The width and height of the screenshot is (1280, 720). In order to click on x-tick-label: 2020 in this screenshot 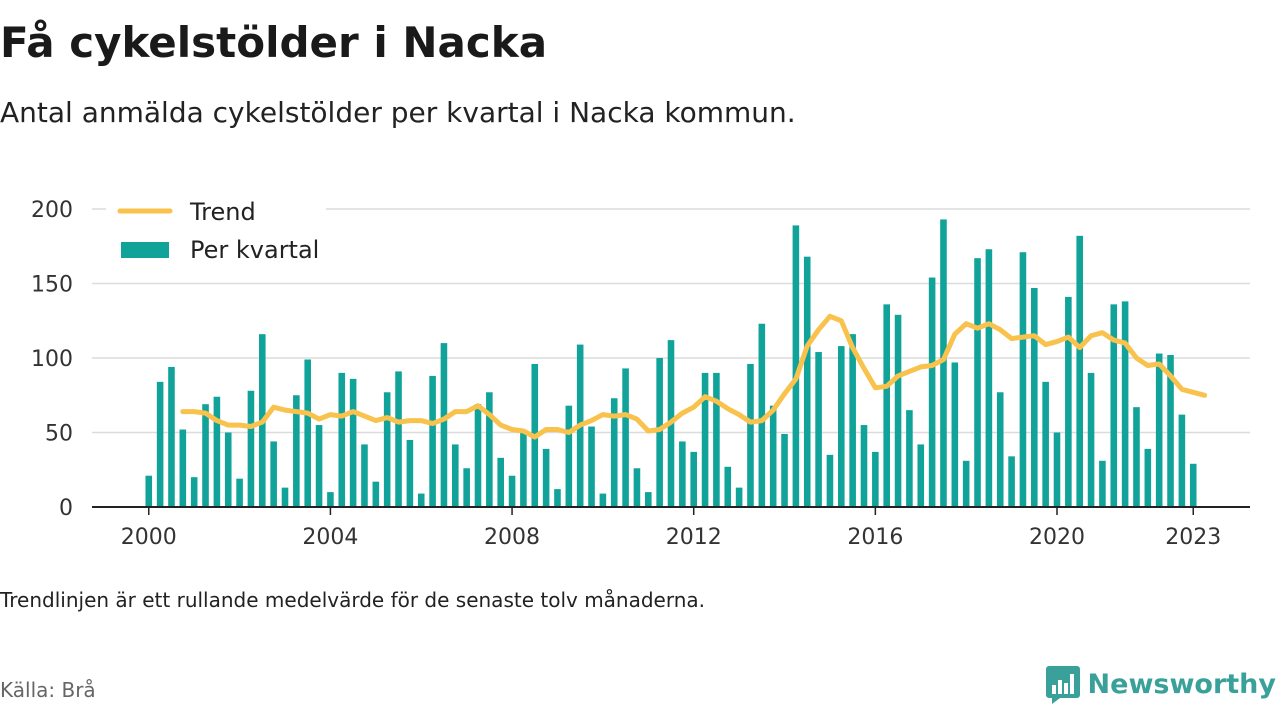, I will do `click(1057, 537)`.